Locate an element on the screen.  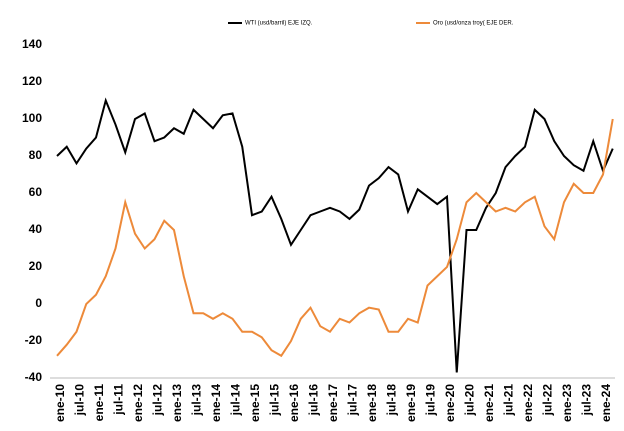
legend-label: WTI (usd/barril) EJE IZQ. is located at coordinates (279, 24).